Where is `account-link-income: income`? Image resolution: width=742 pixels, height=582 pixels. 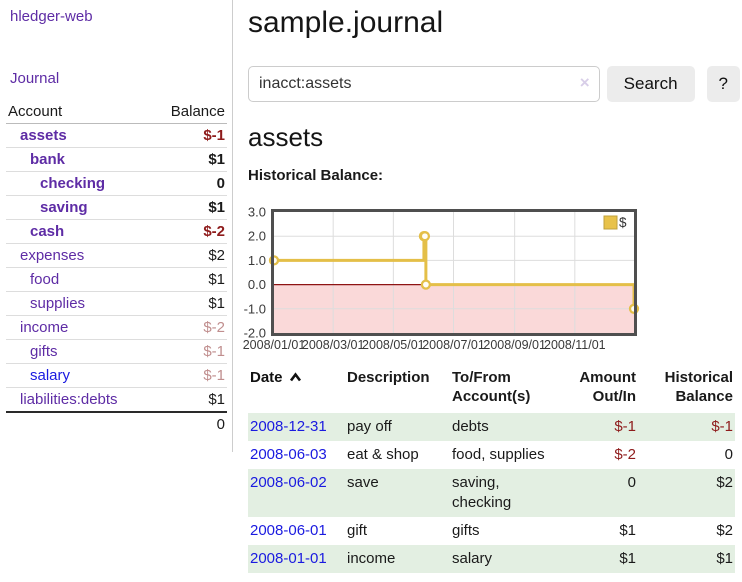
account-link-income: income is located at coordinates (44, 327).